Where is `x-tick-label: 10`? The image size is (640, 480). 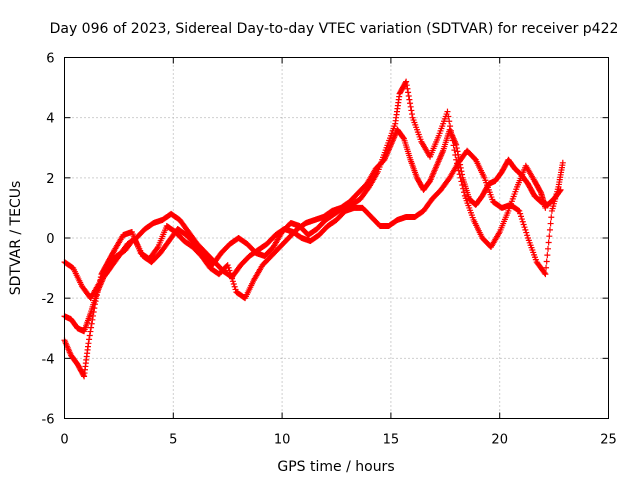 x-tick-label: 10 is located at coordinates (282, 440).